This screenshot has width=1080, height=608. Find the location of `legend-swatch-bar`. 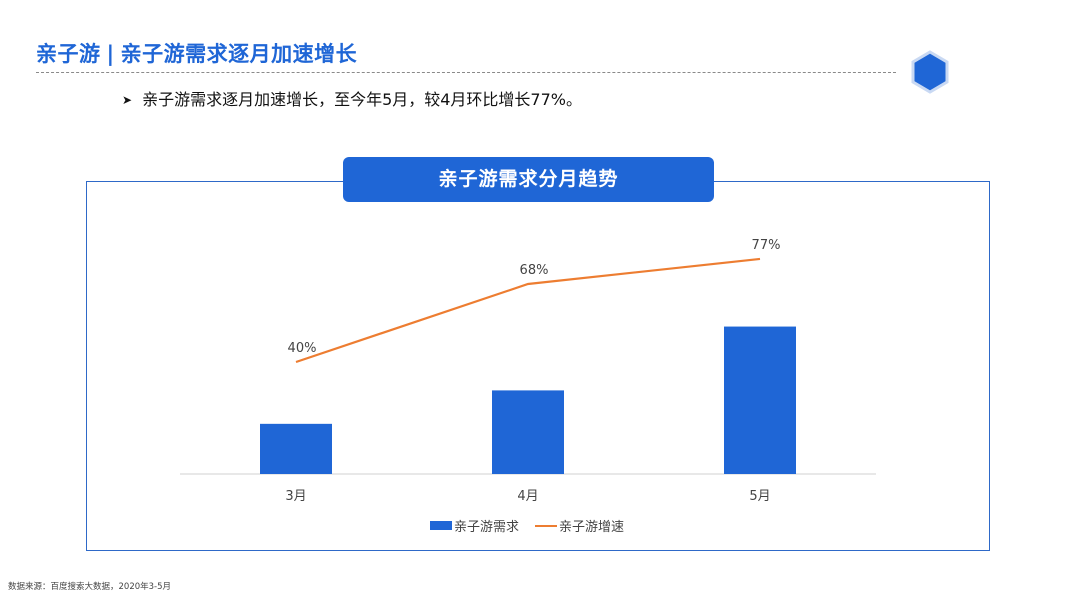

legend-swatch-bar is located at coordinates (441, 525).